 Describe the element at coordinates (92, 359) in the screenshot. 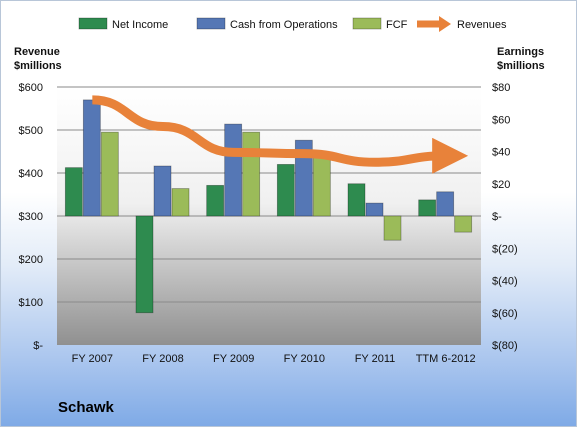

I see `x-tick-label: FY 2007` at that location.